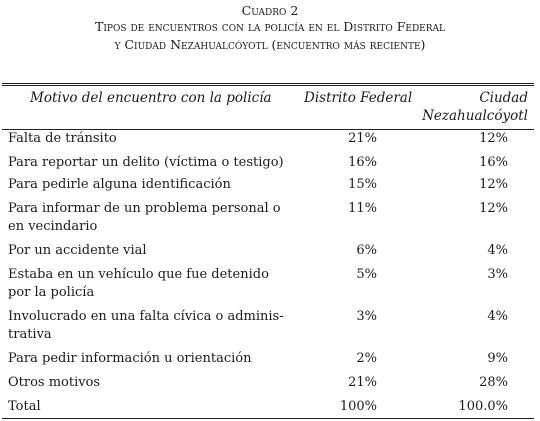 The width and height of the screenshot is (540, 421). I want to click on cell-motivo-line: Por un accidente vial, so click(77, 250).